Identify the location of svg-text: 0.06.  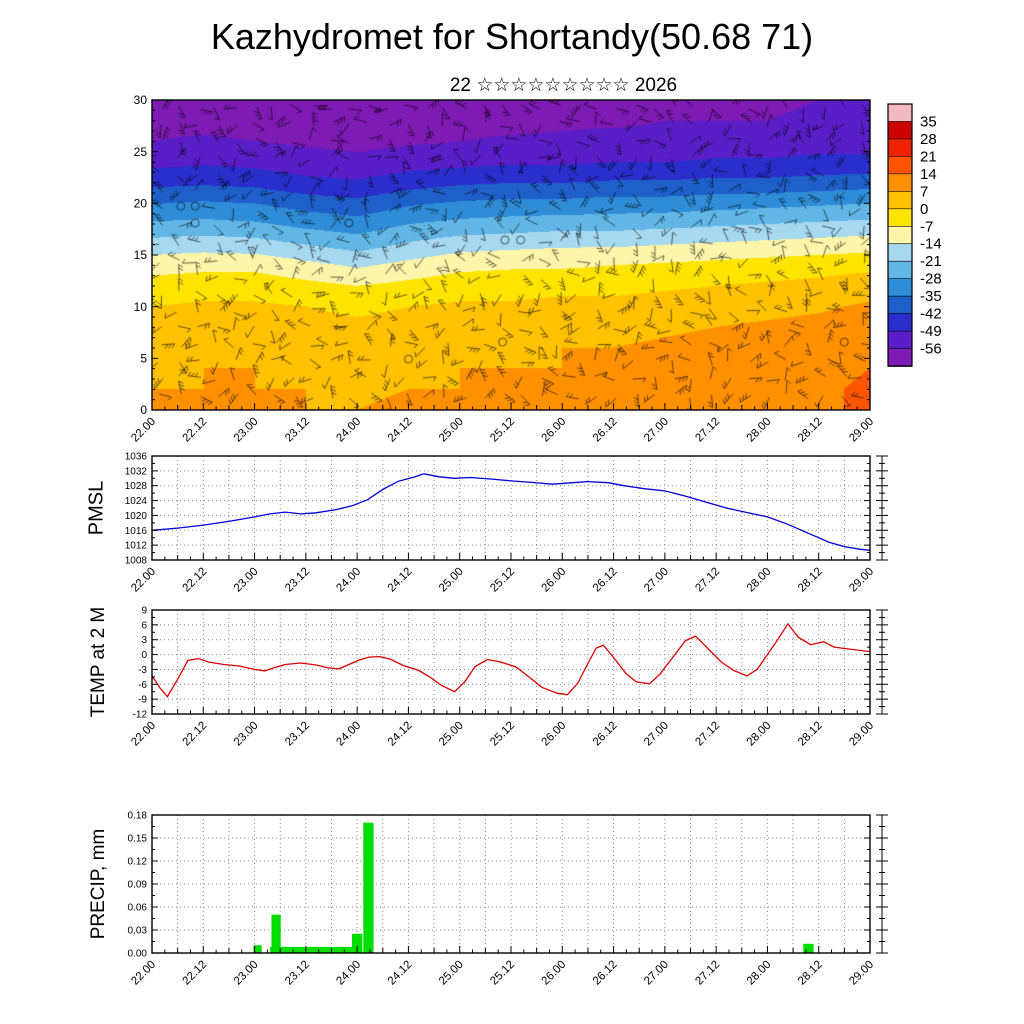
(138, 908).